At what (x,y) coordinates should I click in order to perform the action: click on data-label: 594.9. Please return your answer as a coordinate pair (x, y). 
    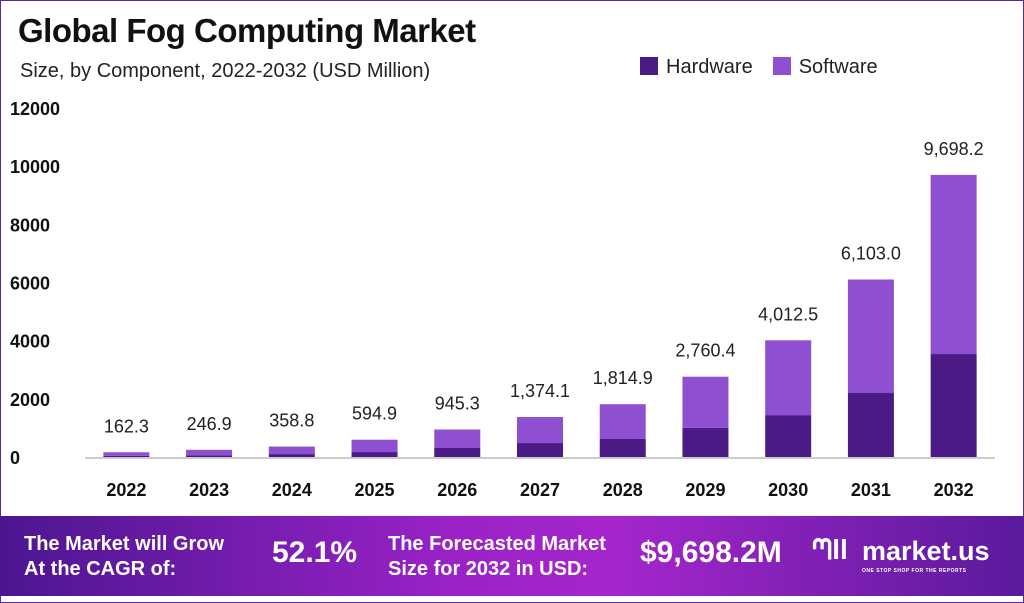
    Looking at the image, I should click on (374, 414).